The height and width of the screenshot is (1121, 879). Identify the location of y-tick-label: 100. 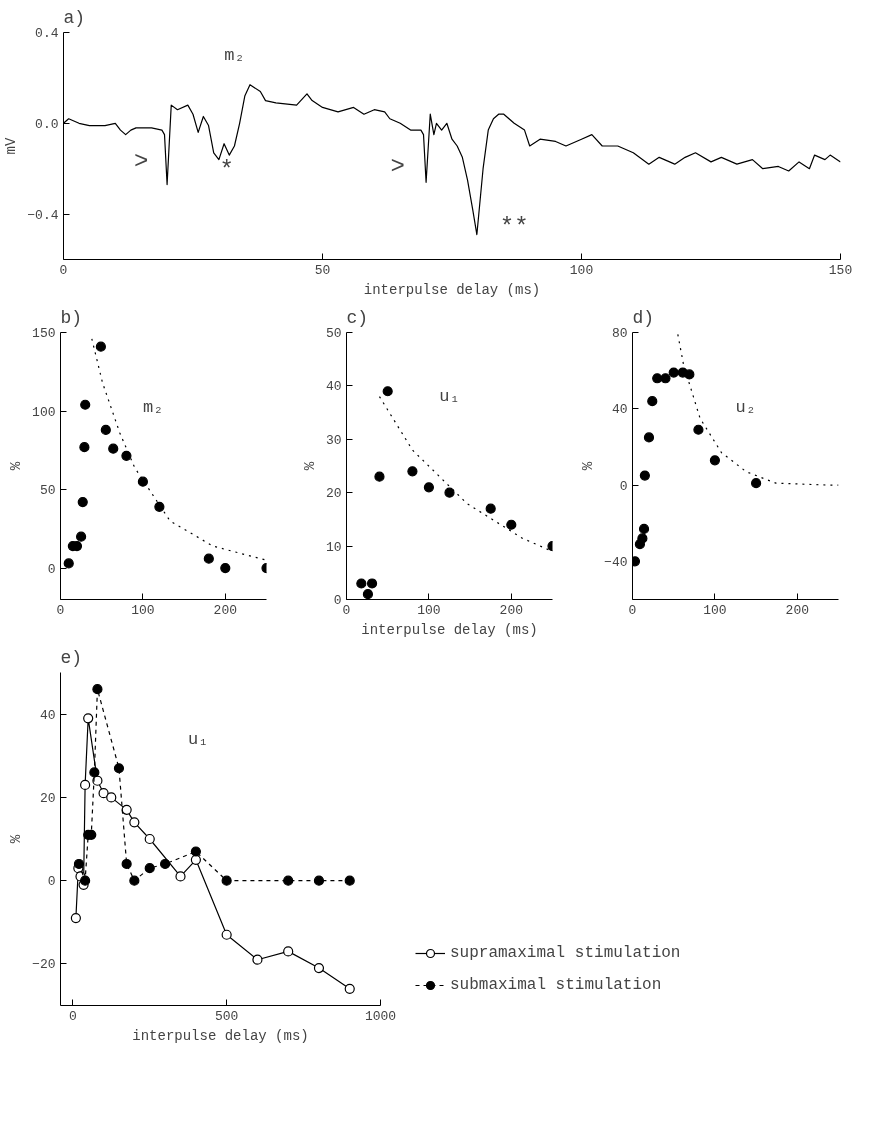
(44, 412).